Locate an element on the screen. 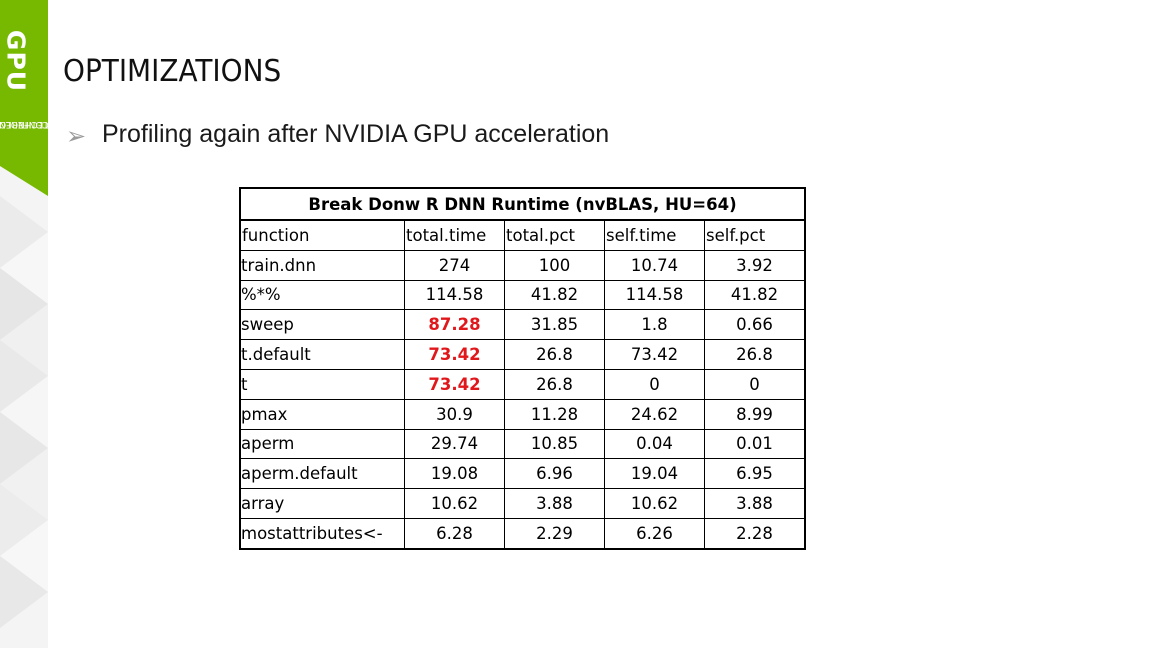 The width and height of the screenshot is (1152, 648). table-caption: Break Donw R DNN Runtime (nvBLAS, HU=64) is located at coordinates (522, 204).